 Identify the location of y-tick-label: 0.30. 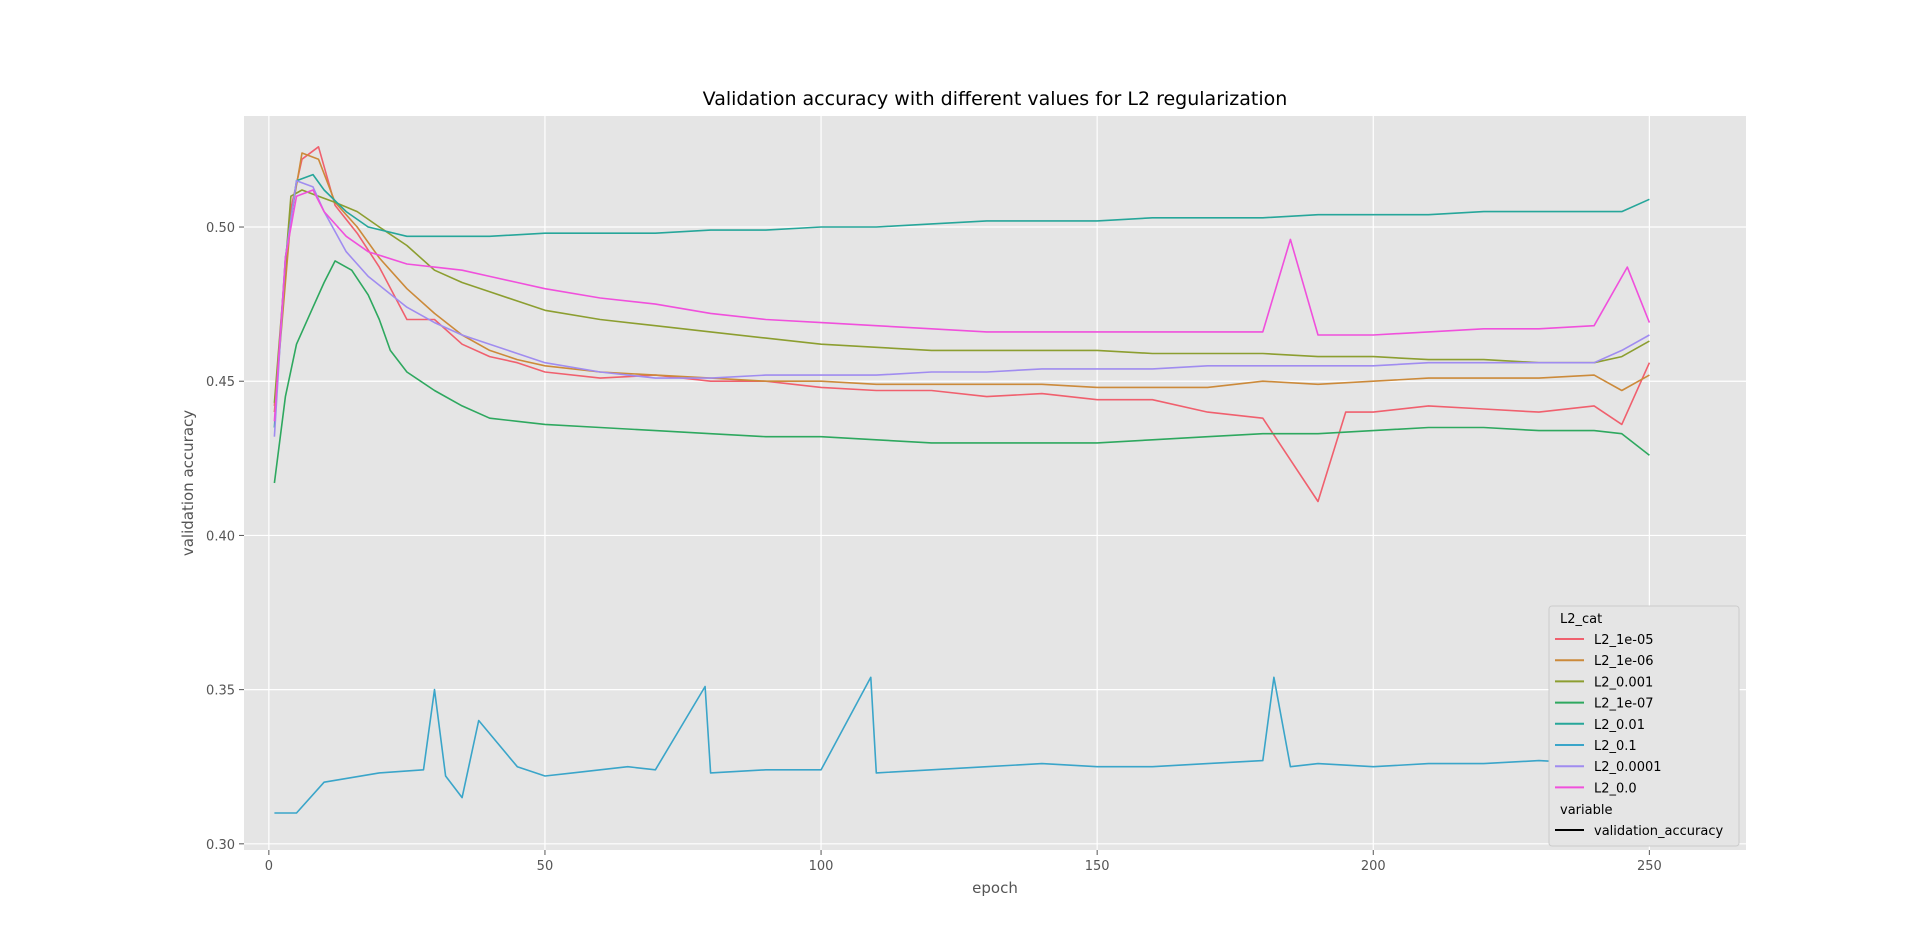
(220, 845).